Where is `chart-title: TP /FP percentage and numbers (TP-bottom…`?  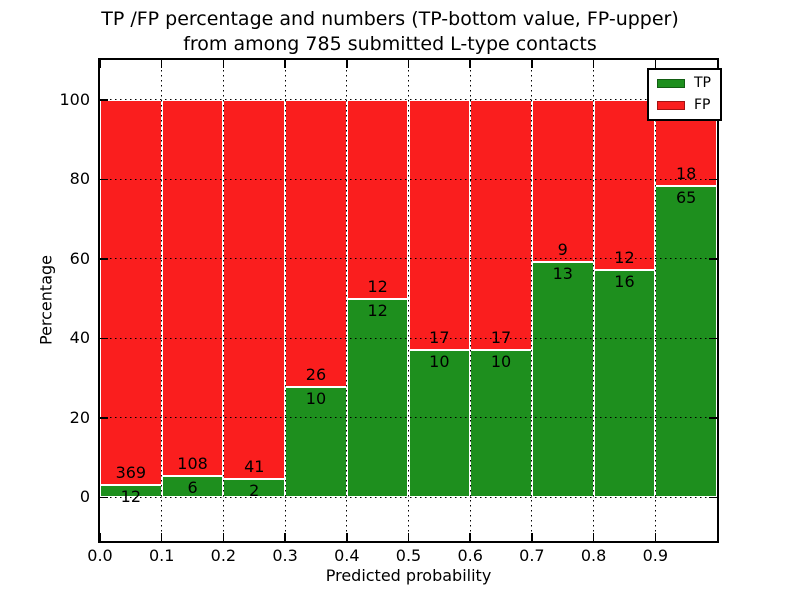 chart-title: TP /FP percentage and numbers (TP-bottom… is located at coordinates (390, 32).